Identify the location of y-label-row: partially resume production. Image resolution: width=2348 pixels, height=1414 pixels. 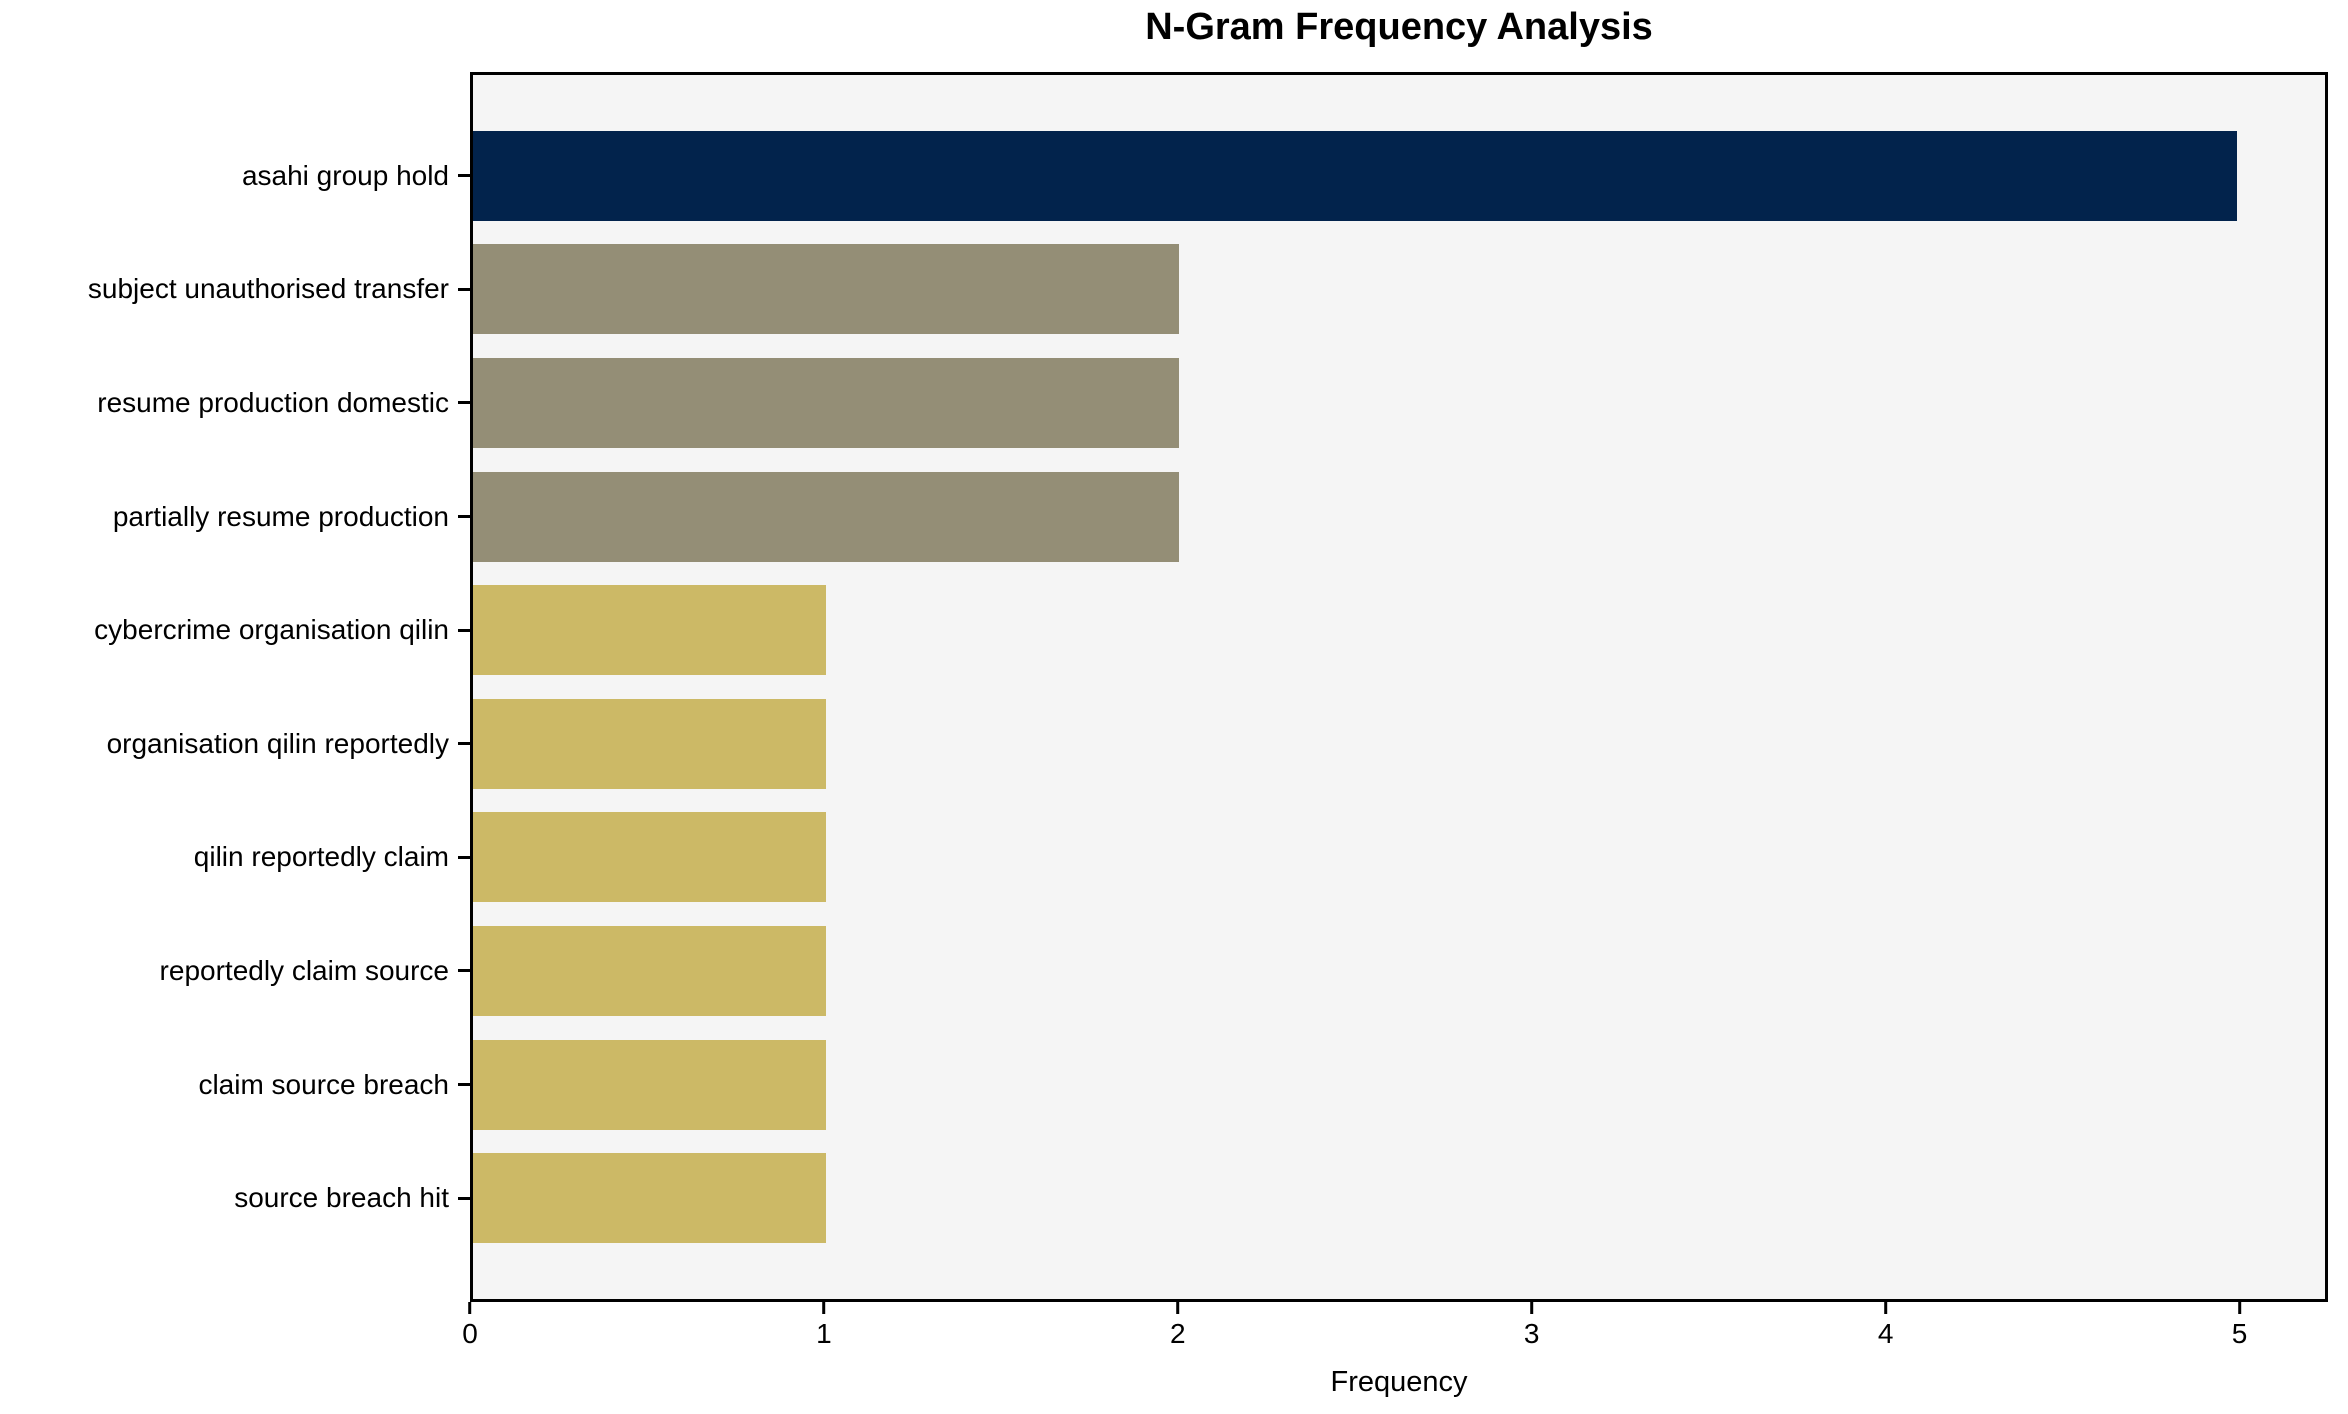
(235, 517).